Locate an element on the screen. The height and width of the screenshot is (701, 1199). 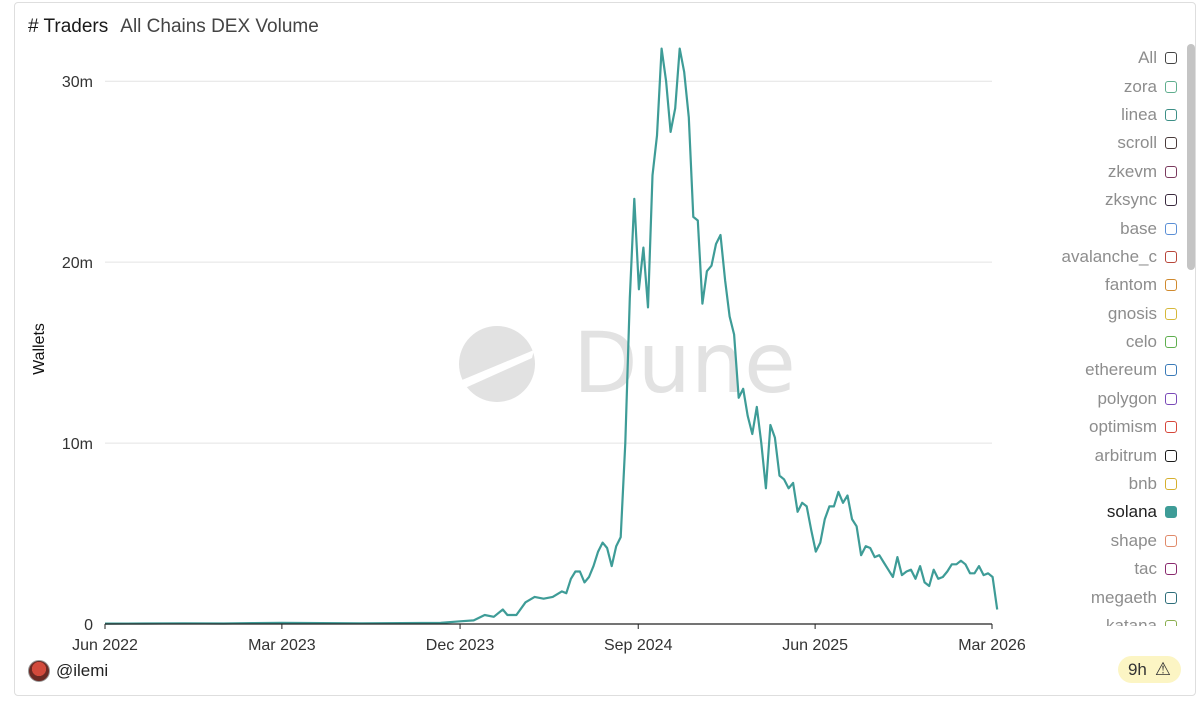
legend-label: celo is located at coordinates (1141, 342).